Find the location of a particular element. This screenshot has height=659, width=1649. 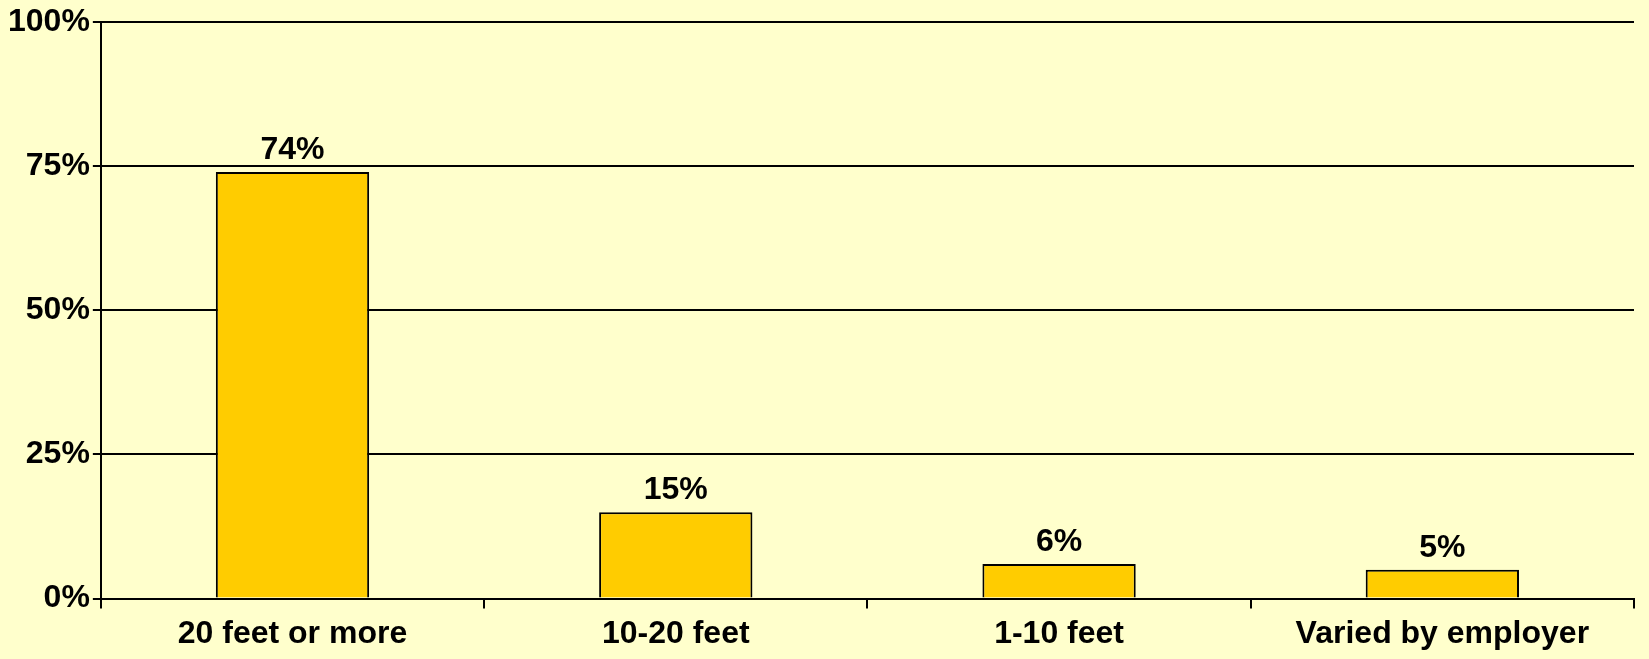

y-tick-label: 25% is located at coordinates (57, 452).